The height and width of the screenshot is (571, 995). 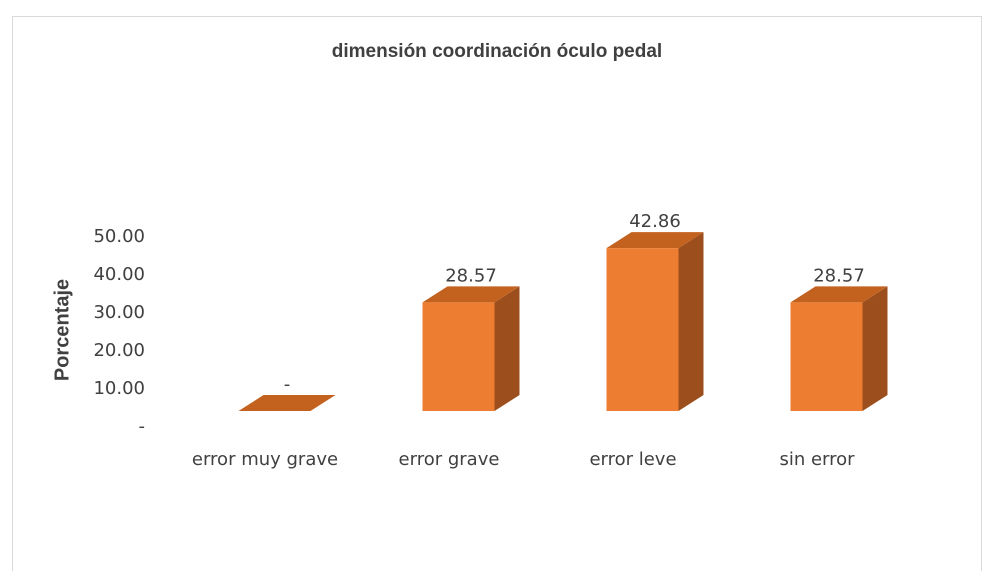 I want to click on y-tick-label: 40.00, so click(x=119, y=274).